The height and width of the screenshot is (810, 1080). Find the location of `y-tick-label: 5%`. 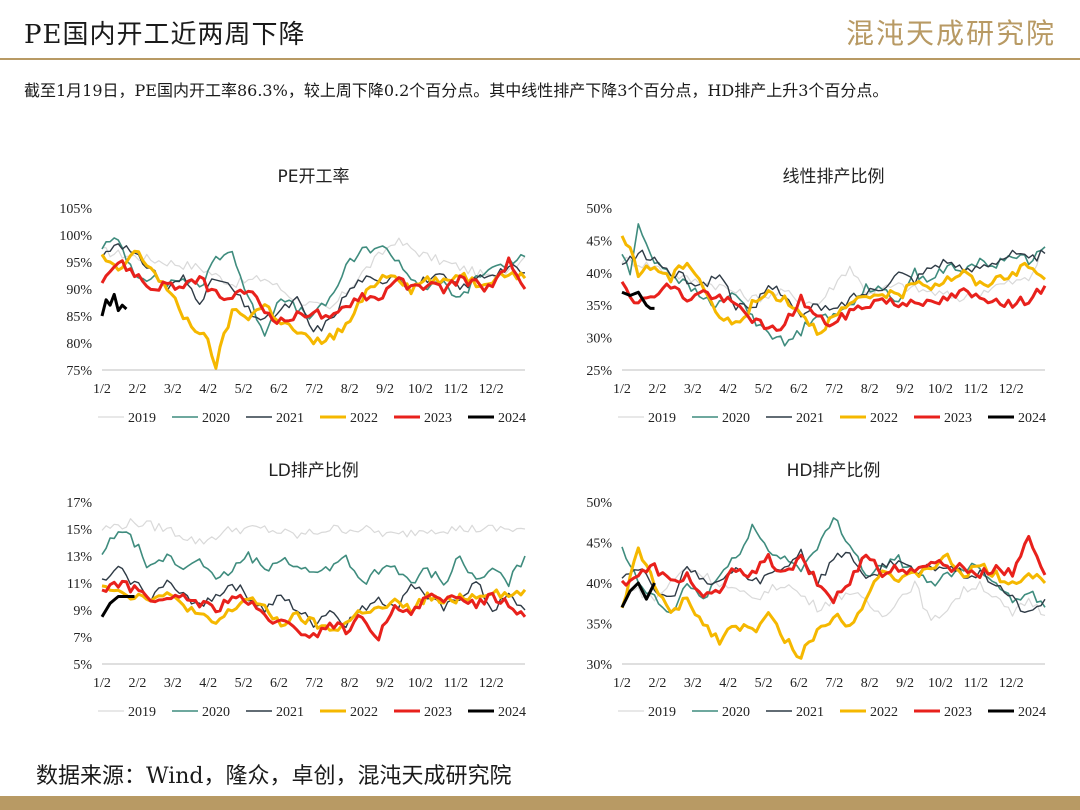

y-tick-label: 5% is located at coordinates (82, 665).